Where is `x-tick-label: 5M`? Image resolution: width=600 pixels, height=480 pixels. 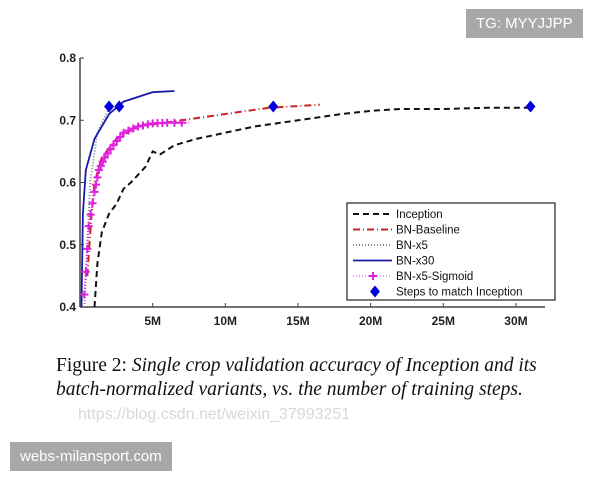 x-tick-label: 5M is located at coordinates (152, 321).